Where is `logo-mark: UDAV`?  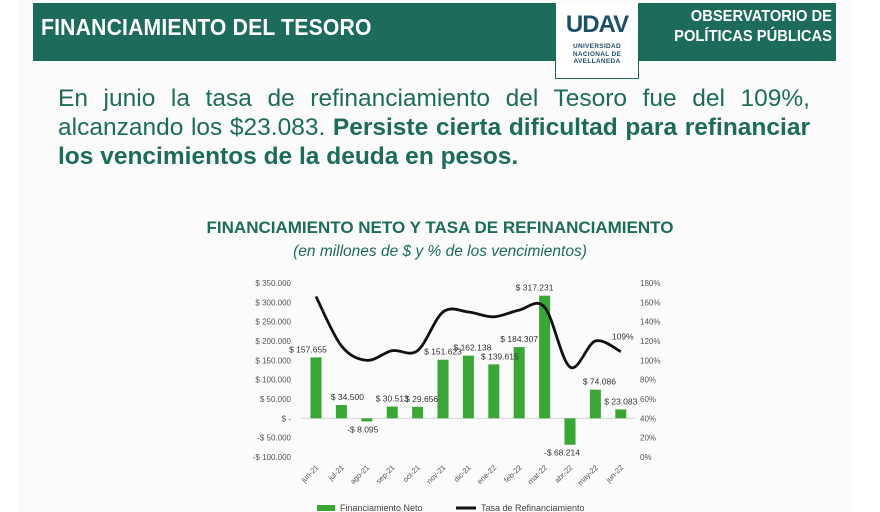
logo-mark: UDAV is located at coordinates (597, 24).